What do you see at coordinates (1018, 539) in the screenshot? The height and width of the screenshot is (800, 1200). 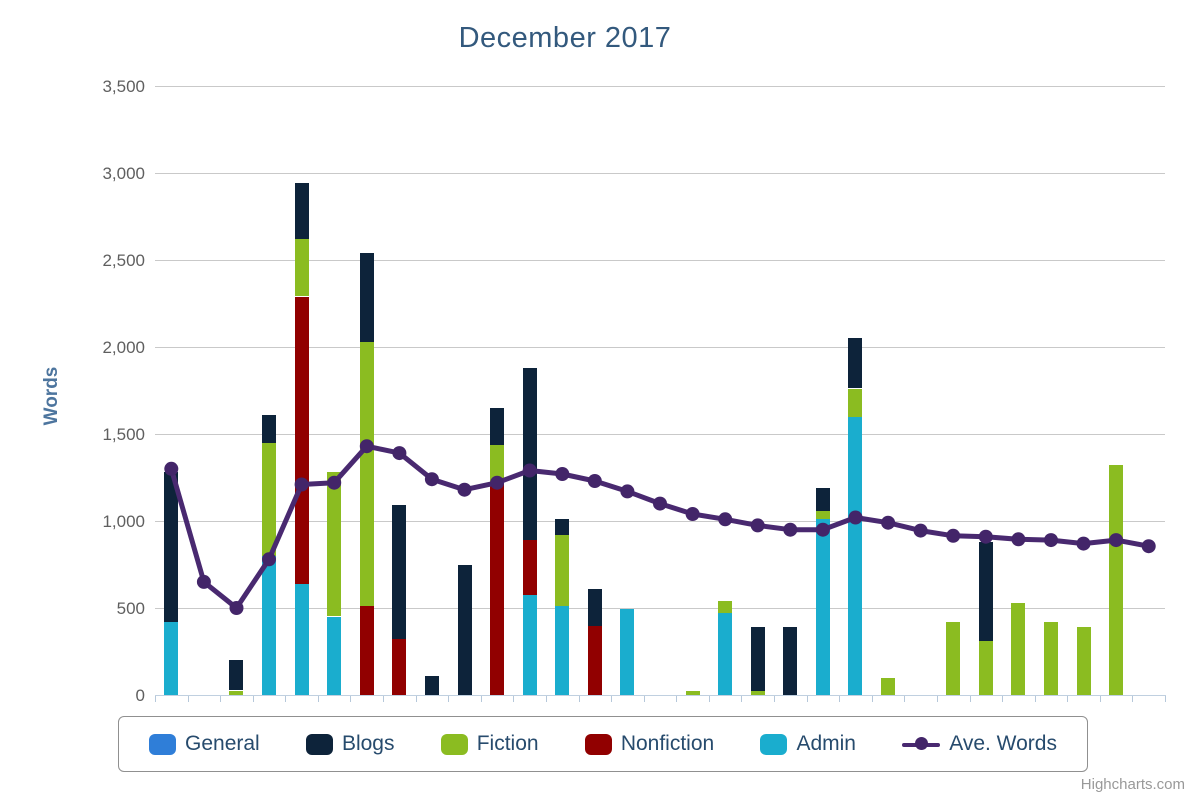 I see `average-words-marker-day27` at bounding box center [1018, 539].